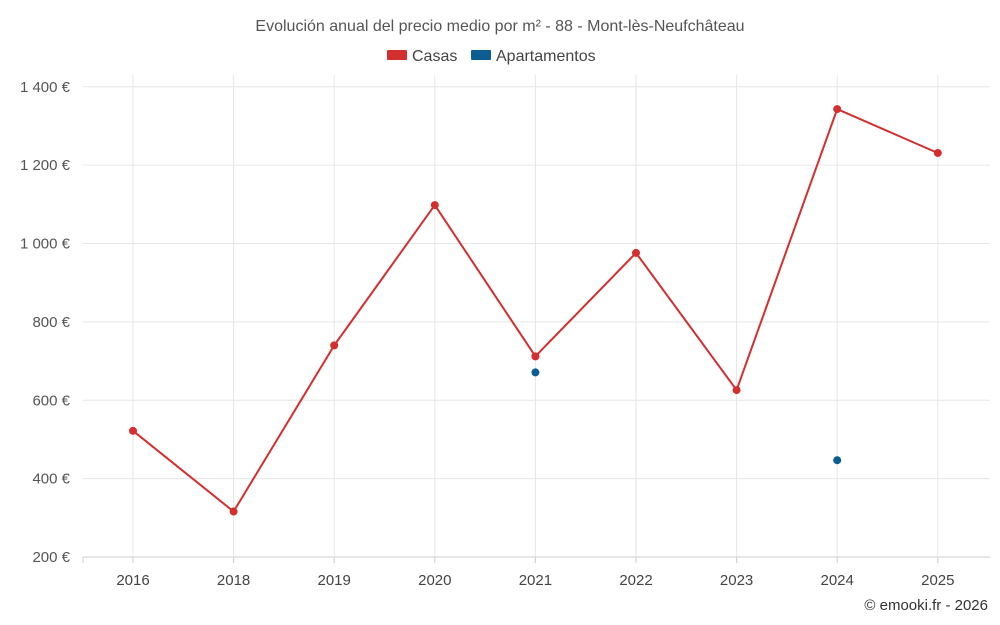 The height and width of the screenshot is (625, 1000). I want to click on y-tick-label: 600 €, so click(51, 400).